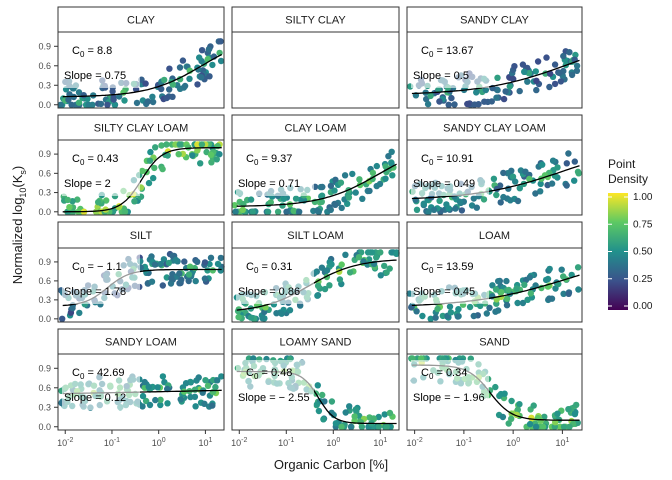 This screenshot has height=480, width=672. Describe the element at coordinates (453, 51) in the screenshot. I see `c0-value: = 13.67` at that location.